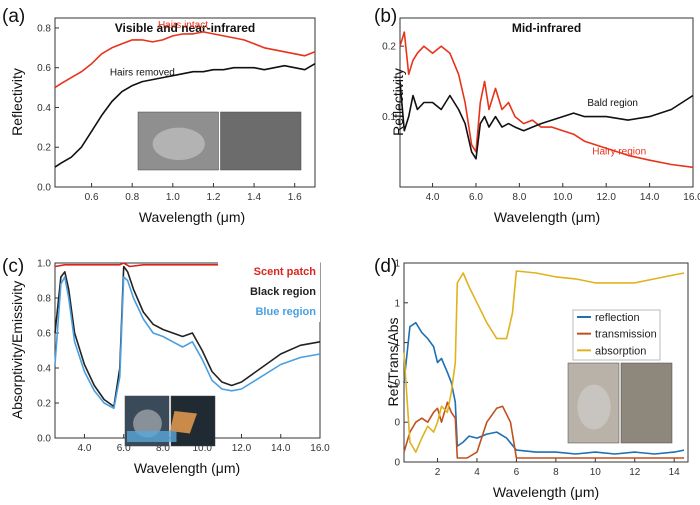  What do you see at coordinates (183, 25) in the screenshot?
I see `series-annotation: Hairs intact` at bounding box center [183, 25].